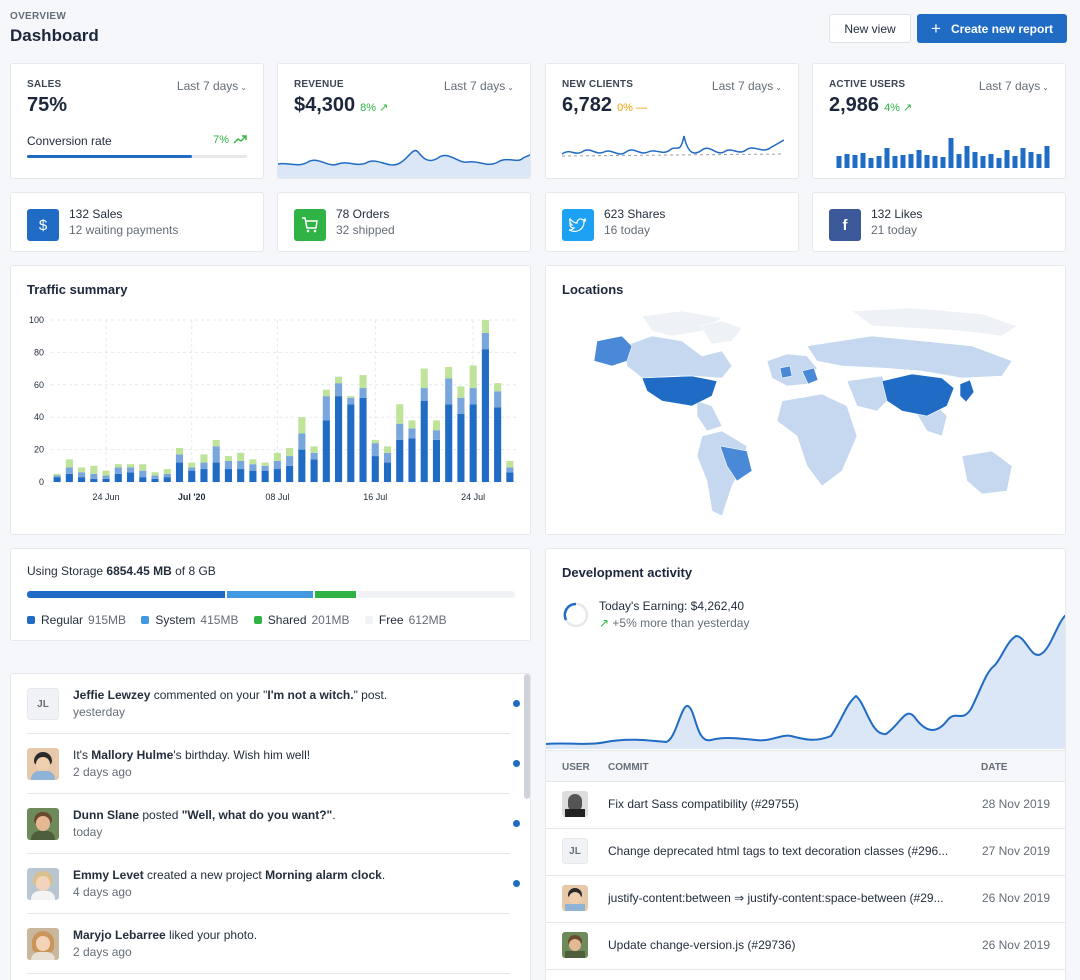 Image resolution: width=1080 pixels, height=980 pixels. Describe the element at coordinates (576, 767) in the screenshot. I see `column-user: USER` at that location.